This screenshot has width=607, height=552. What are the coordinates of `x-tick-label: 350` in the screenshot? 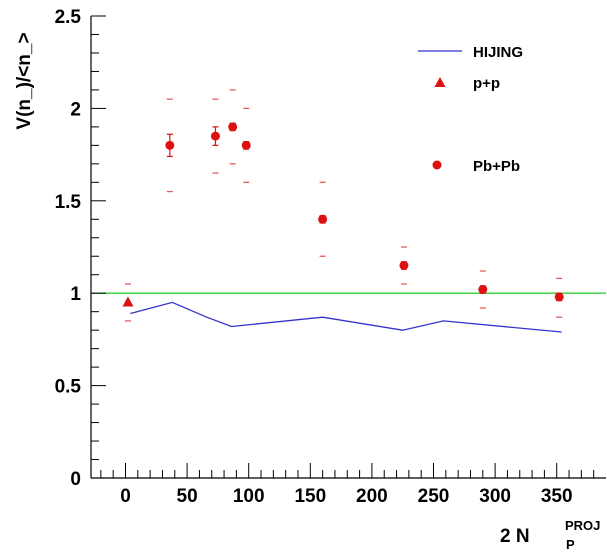 It's located at (557, 496).